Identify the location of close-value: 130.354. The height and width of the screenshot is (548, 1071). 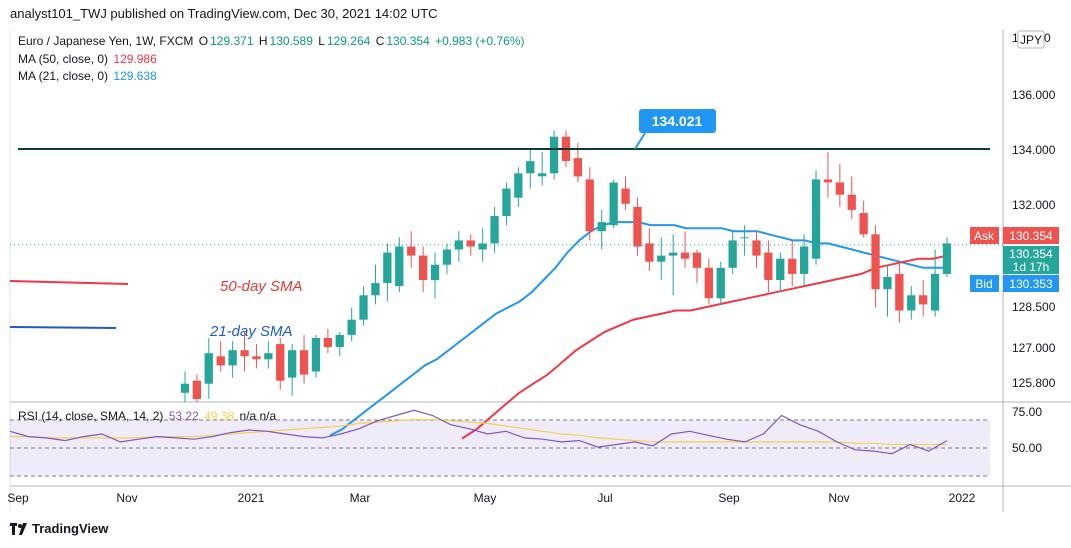
(408, 41).